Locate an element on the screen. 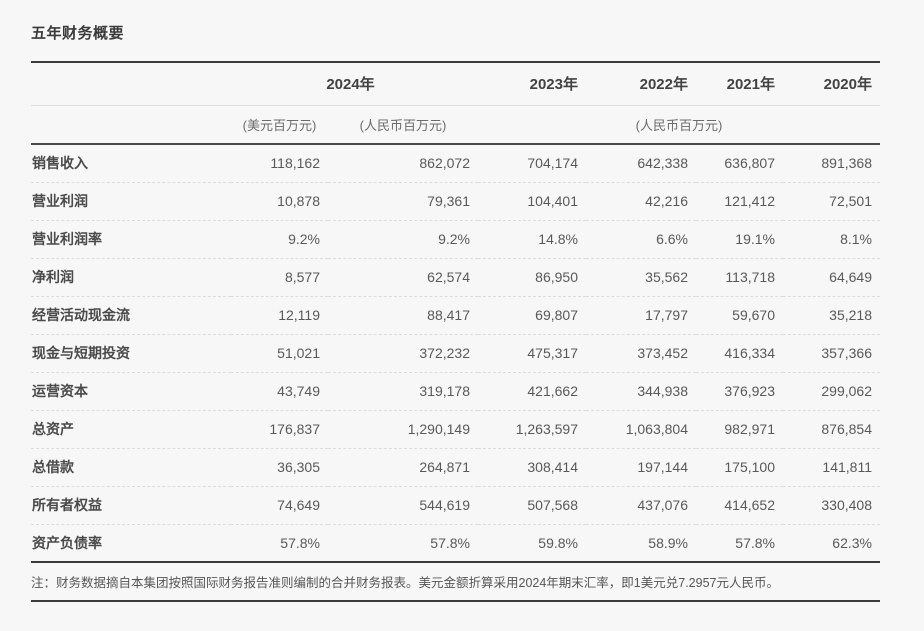  cell-value-2024-rmb: 319,178 is located at coordinates (403, 391).